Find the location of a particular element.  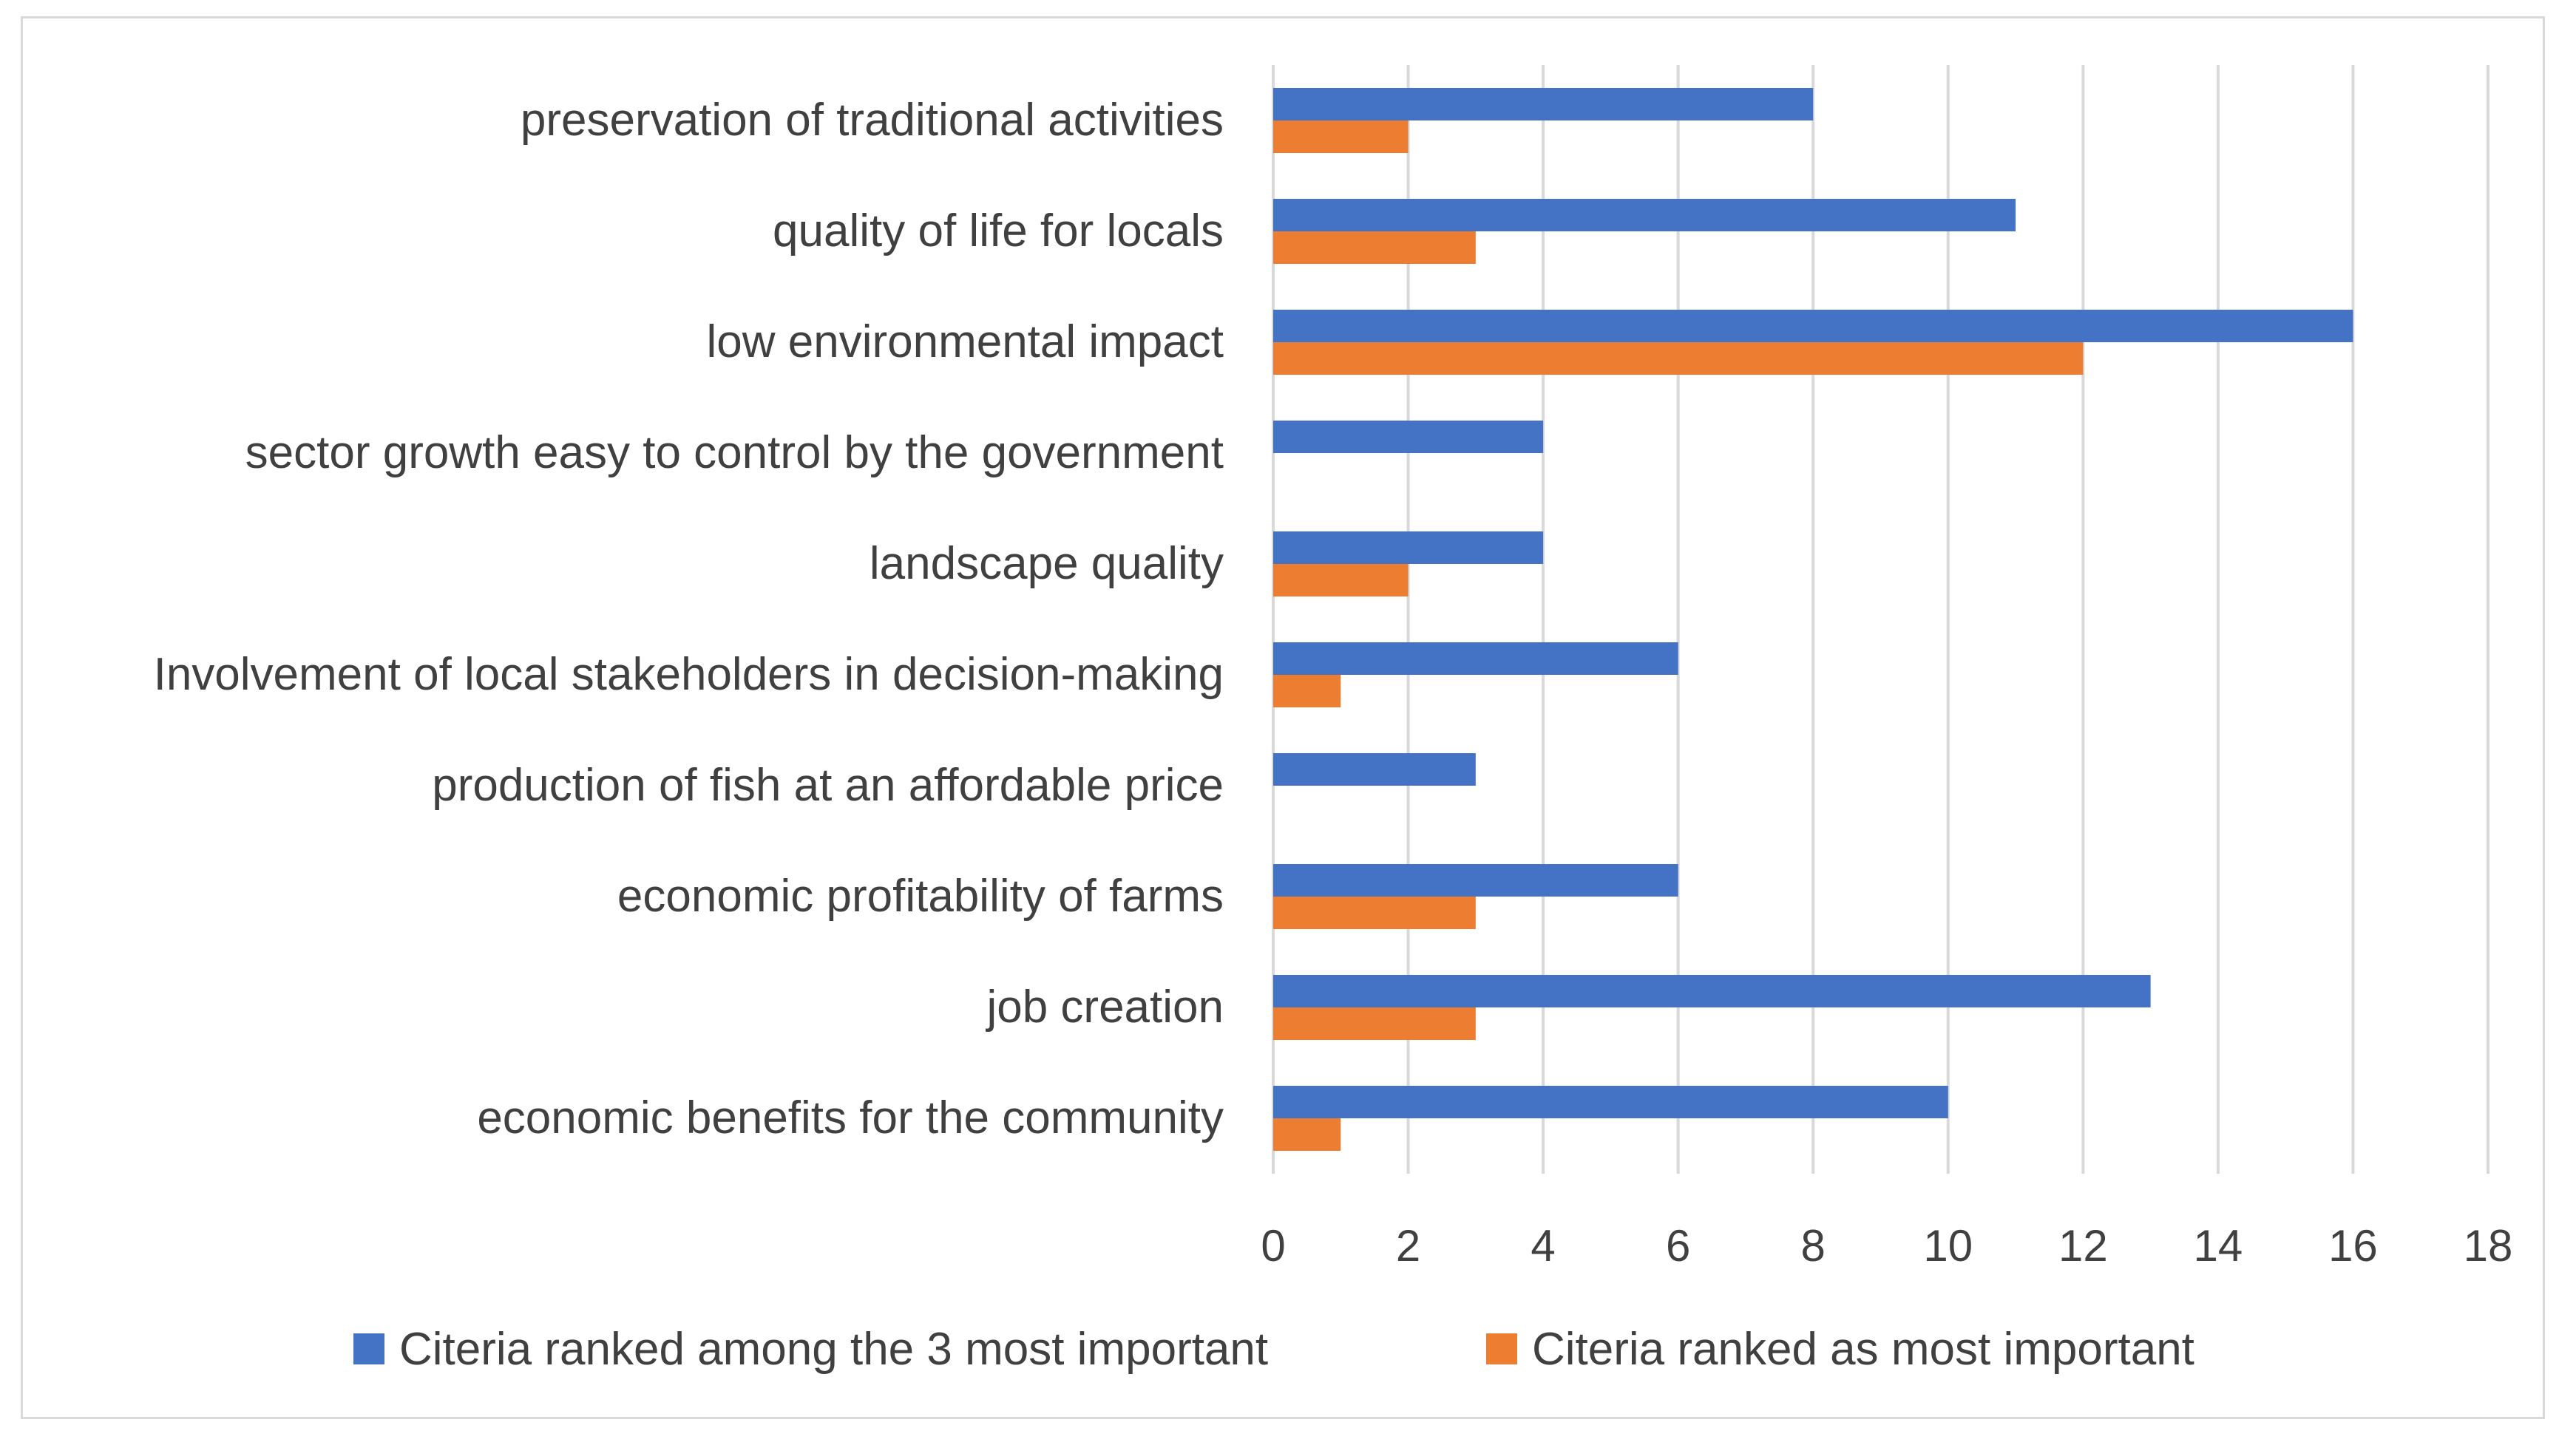

category-label: low environmental impact is located at coordinates (965, 341).